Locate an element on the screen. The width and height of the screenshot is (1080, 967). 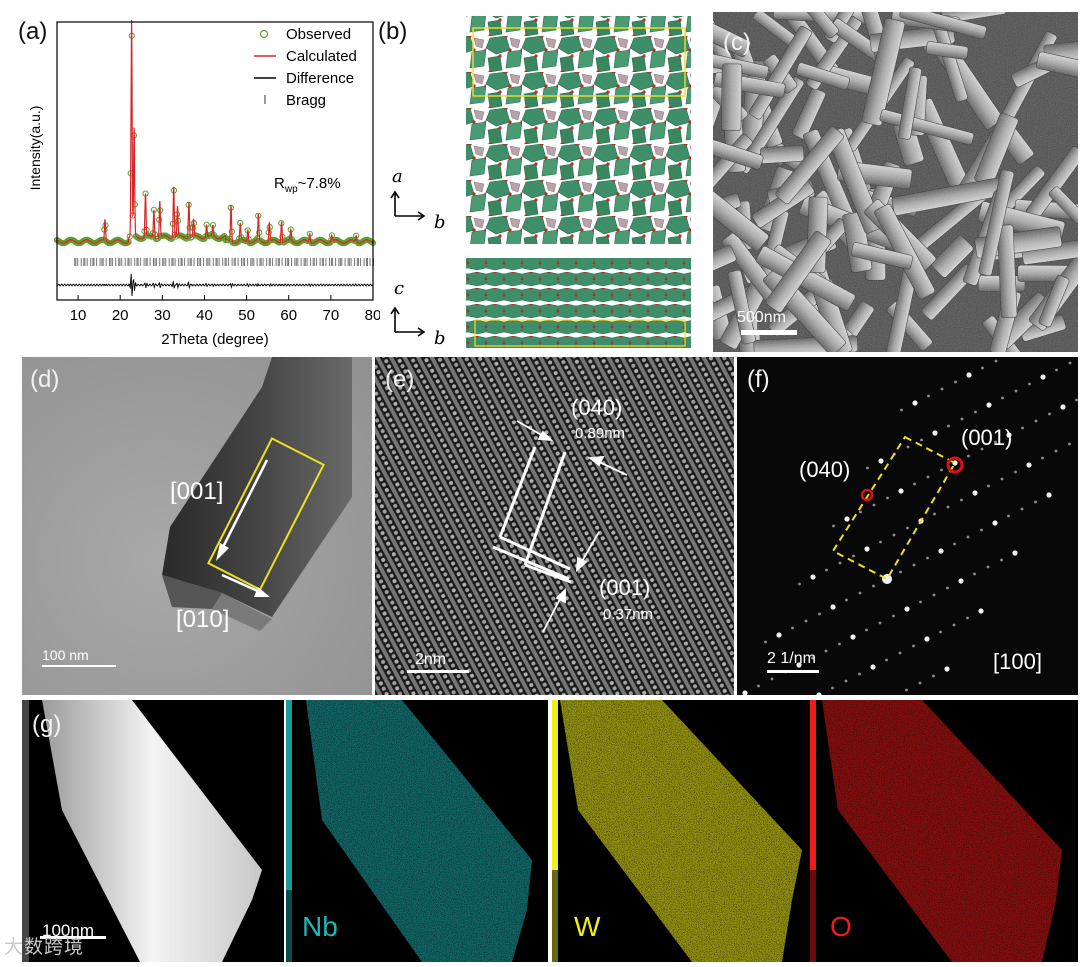
xrd-frame is located at coordinates (215, 161).